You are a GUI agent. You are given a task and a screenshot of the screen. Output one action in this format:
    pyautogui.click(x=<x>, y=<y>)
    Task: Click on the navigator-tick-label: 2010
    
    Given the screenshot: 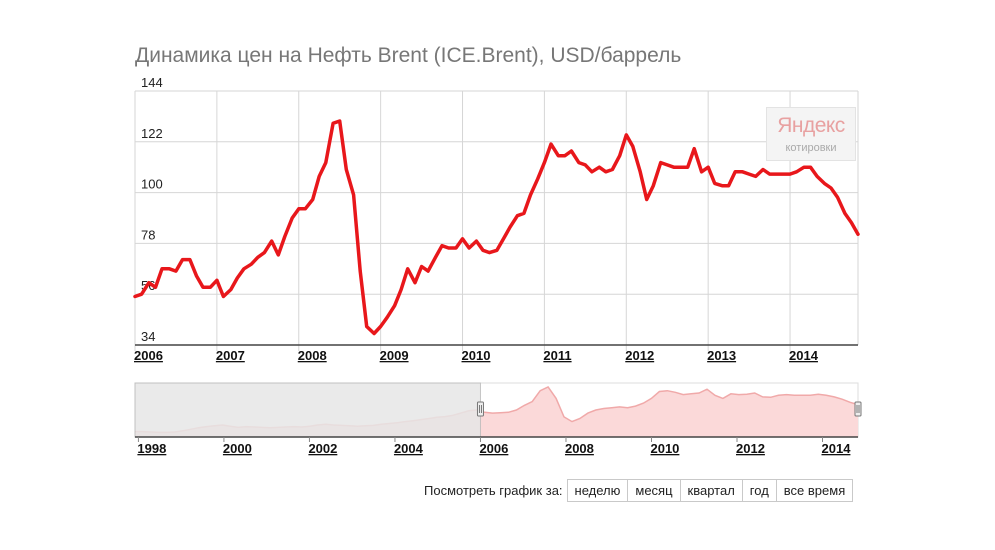 What is the action you would take?
    pyautogui.click(x=664, y=448)
    